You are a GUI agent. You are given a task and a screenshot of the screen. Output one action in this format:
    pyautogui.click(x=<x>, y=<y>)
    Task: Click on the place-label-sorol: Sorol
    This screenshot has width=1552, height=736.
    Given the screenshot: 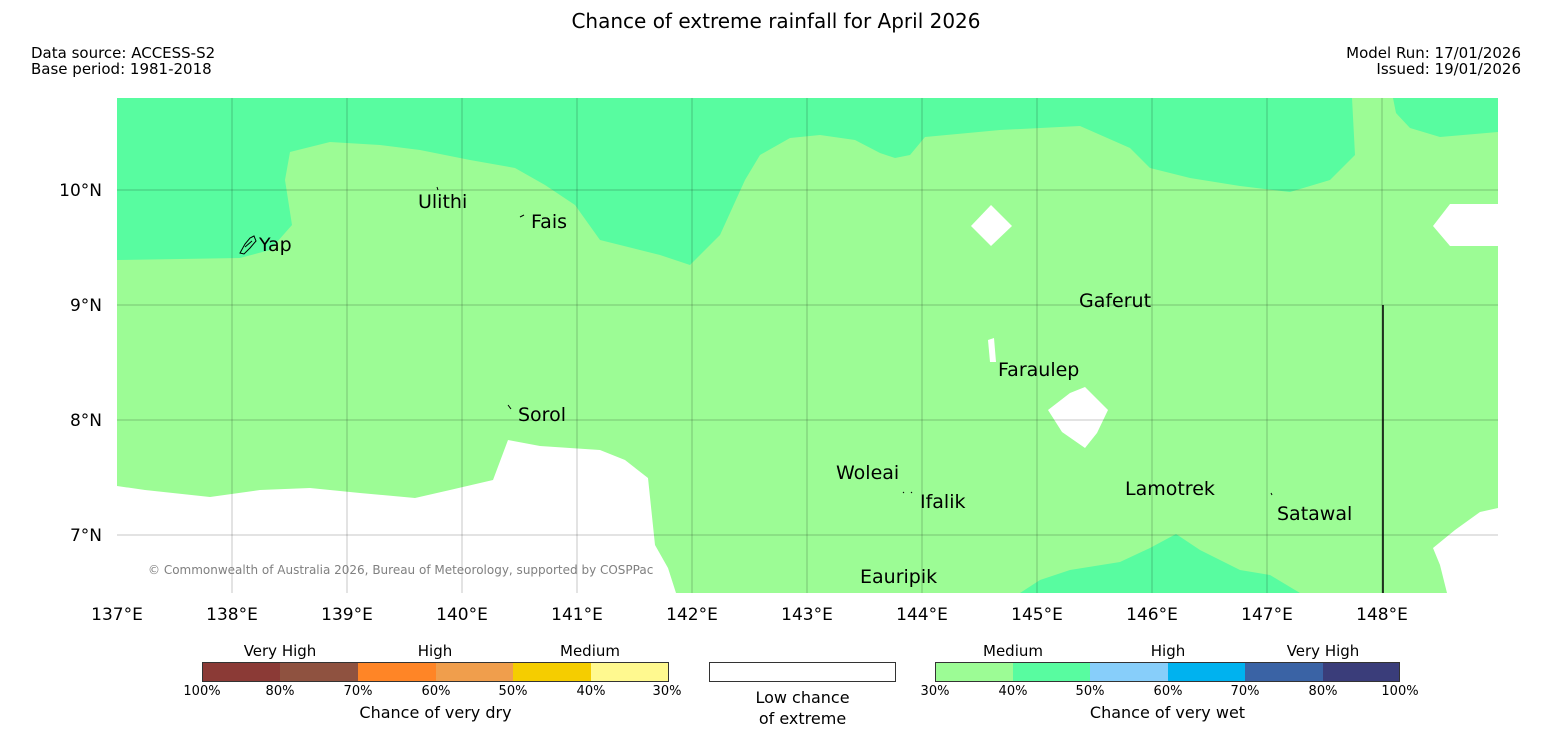 What is the action you would take?
    pyautogui.click(x=542, y=415)
    